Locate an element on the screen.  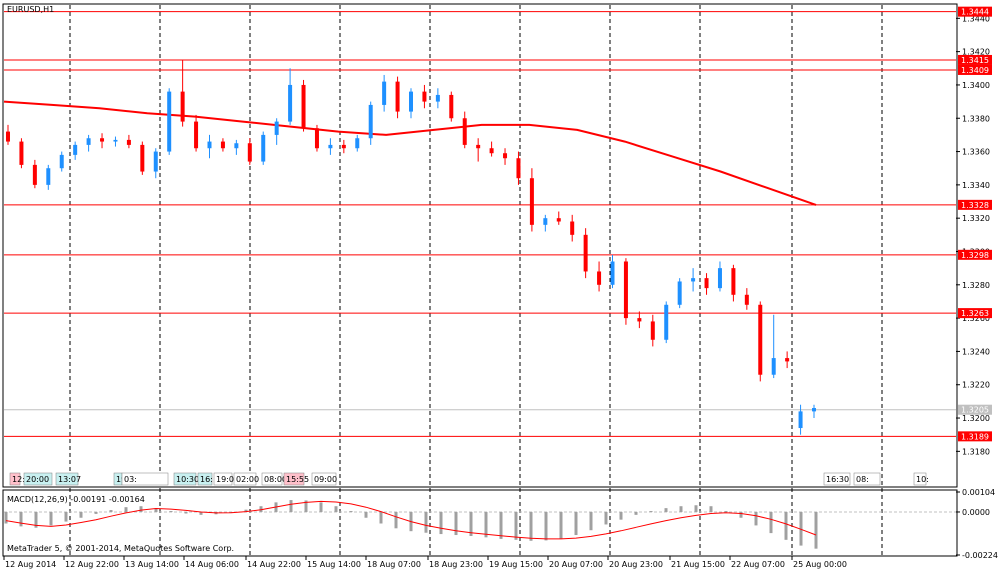
level-tag-label: 1.3263 is located at coordinates (975, 313).